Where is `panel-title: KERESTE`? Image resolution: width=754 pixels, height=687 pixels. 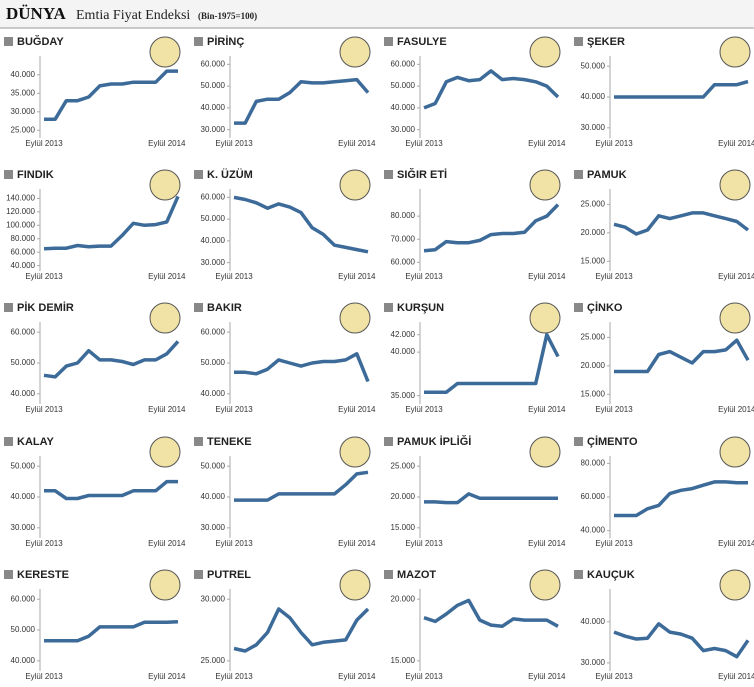 panel-title: KERESTE is located at coordinates (43, 575).